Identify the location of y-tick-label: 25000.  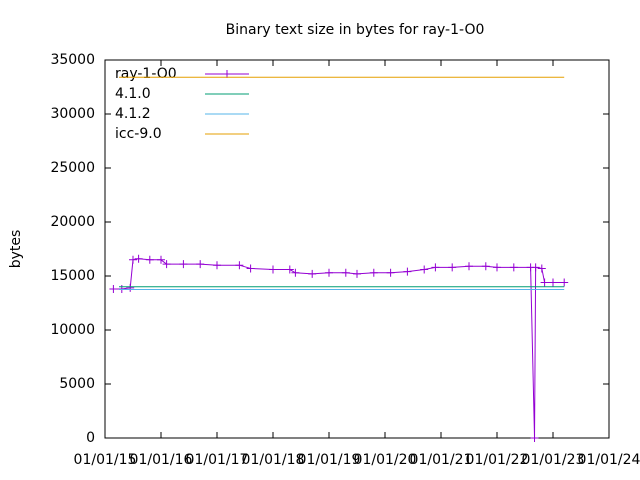
(72, 168).